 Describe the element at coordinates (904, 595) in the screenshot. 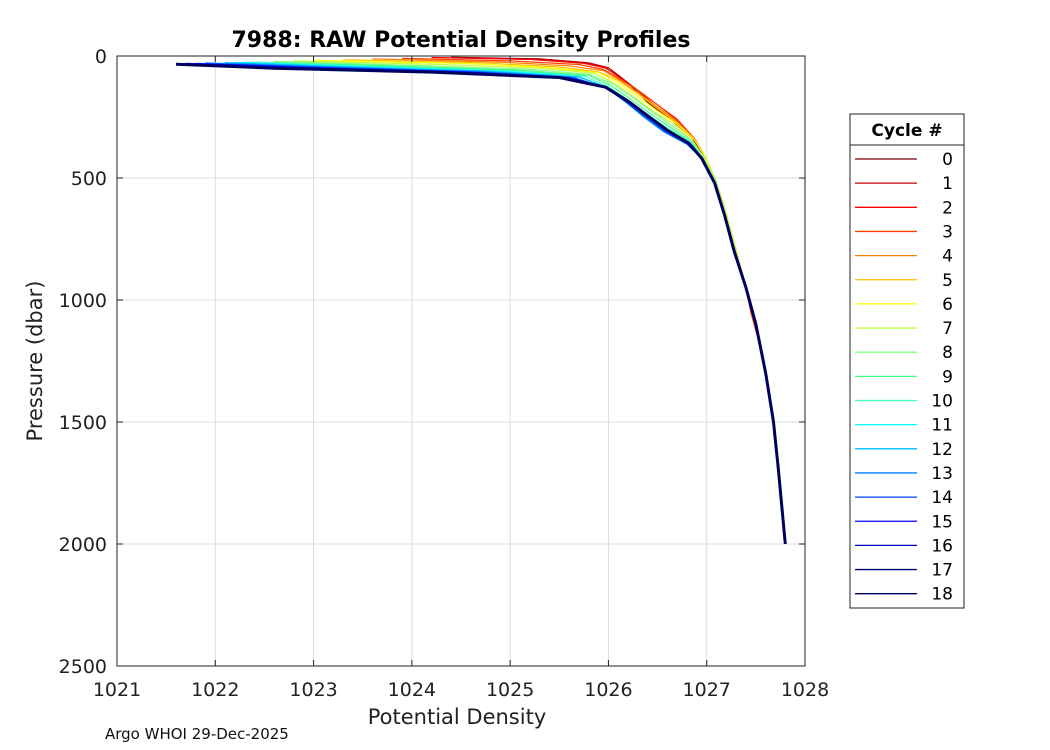

I see `legend-item-cycle-18: 18` at that location.